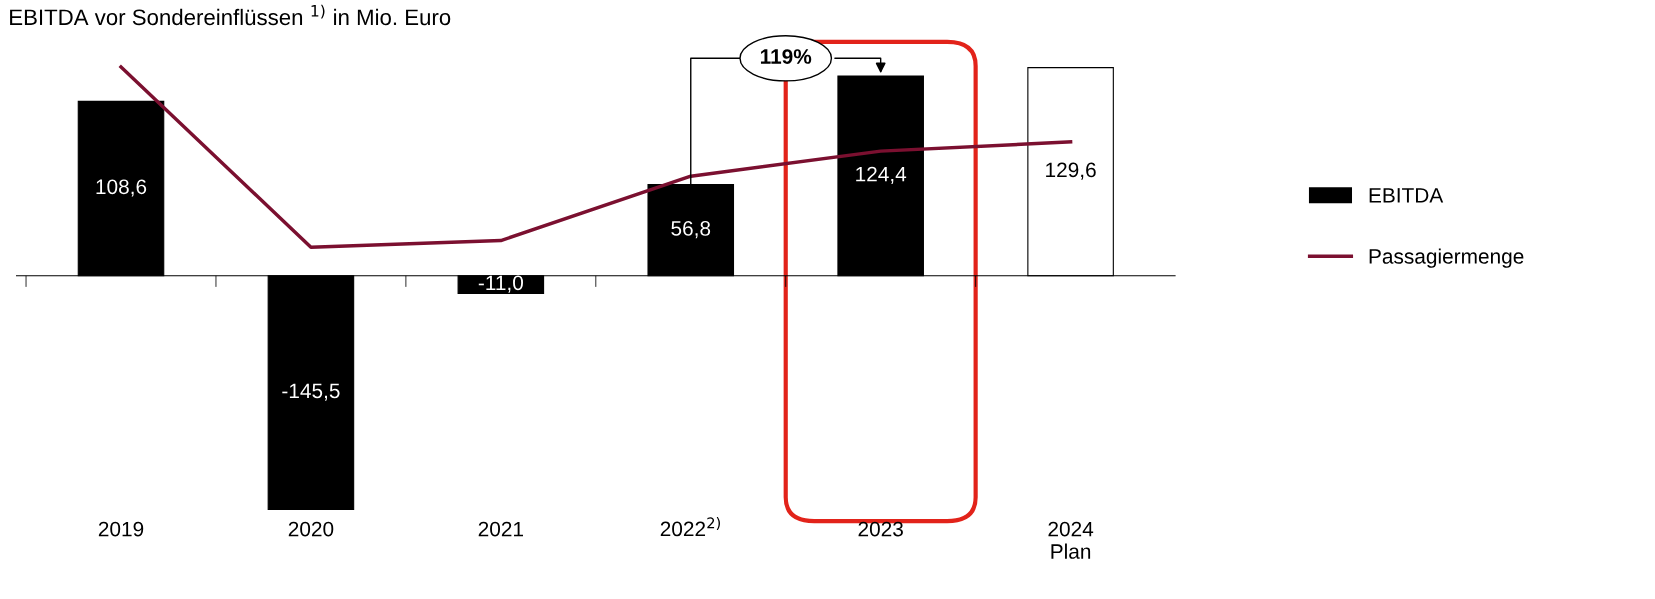 This screenshot has width=1655, height=599. What do you see at coordinates (121, 188) in the screenshot?
I see `data-label: 108,6` at bounding box center [121, 188].